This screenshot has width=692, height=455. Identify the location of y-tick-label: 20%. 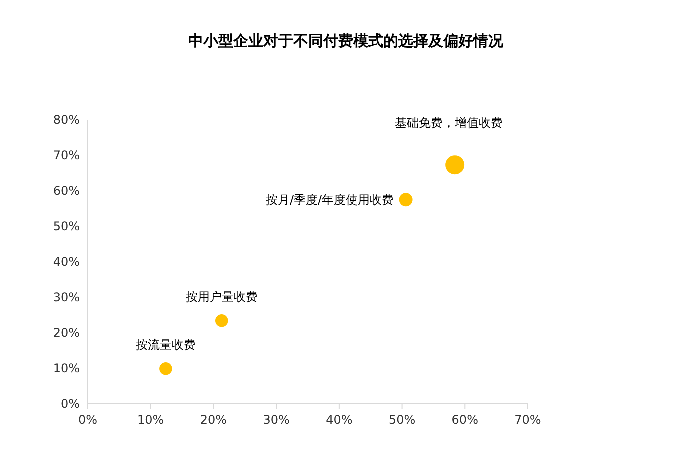
(66, 333).